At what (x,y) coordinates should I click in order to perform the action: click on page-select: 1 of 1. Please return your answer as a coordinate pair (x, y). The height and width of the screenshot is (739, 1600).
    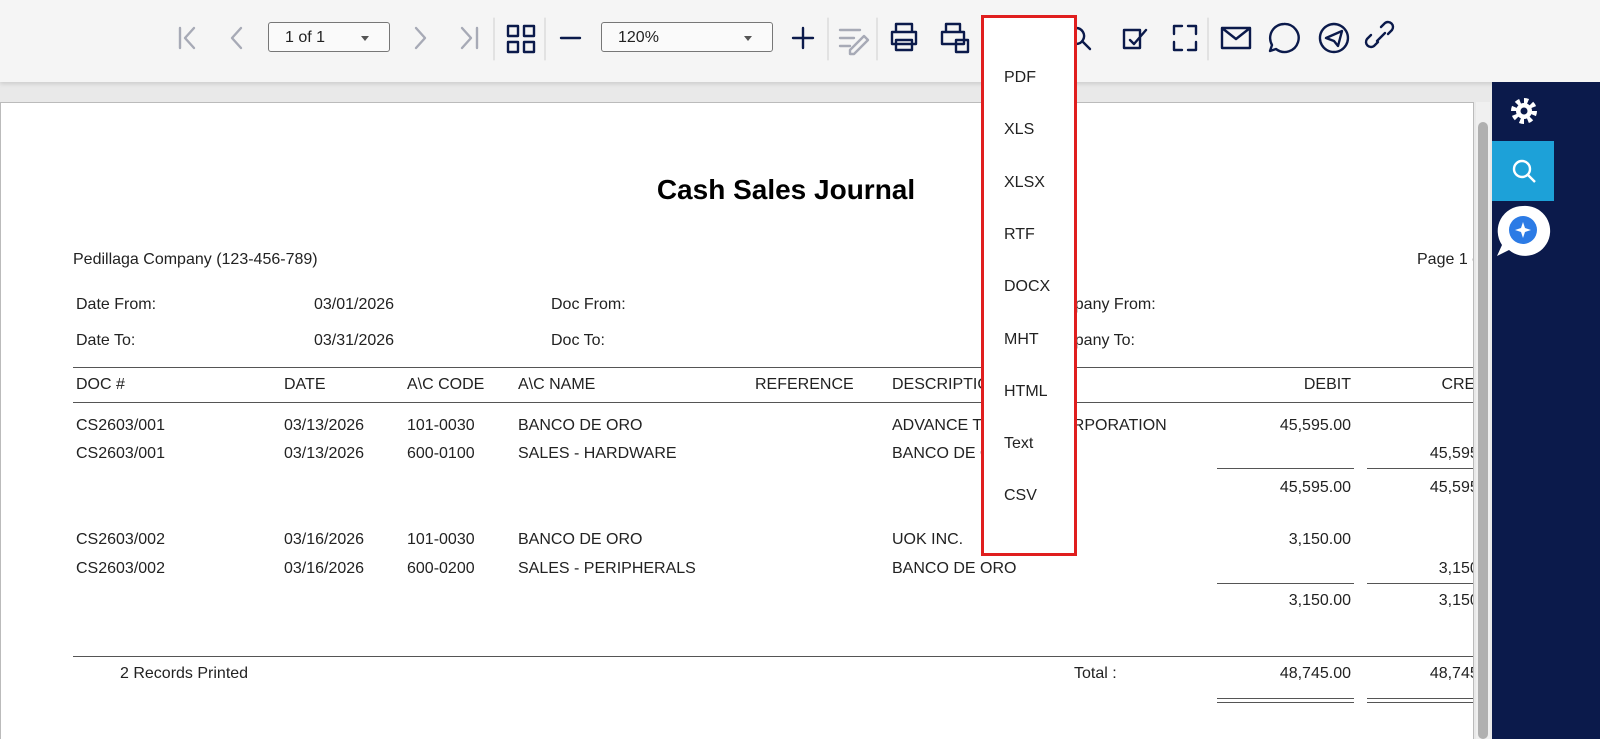
    Looking at the image, I should click on (329, 37).